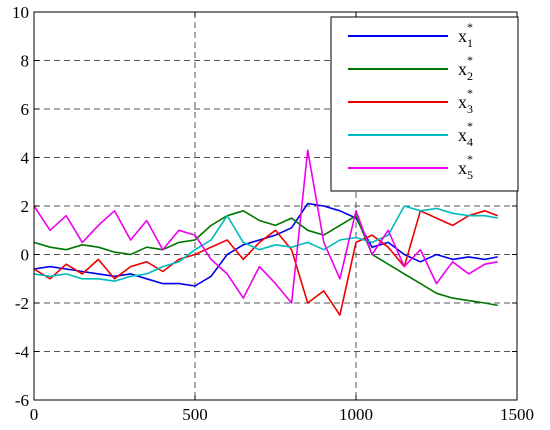 The width and height of the screenshot is (550, 430). Describe the element at coordinates (22, 352) in the screenshot. I see `y-tick-label: -4` at that location.